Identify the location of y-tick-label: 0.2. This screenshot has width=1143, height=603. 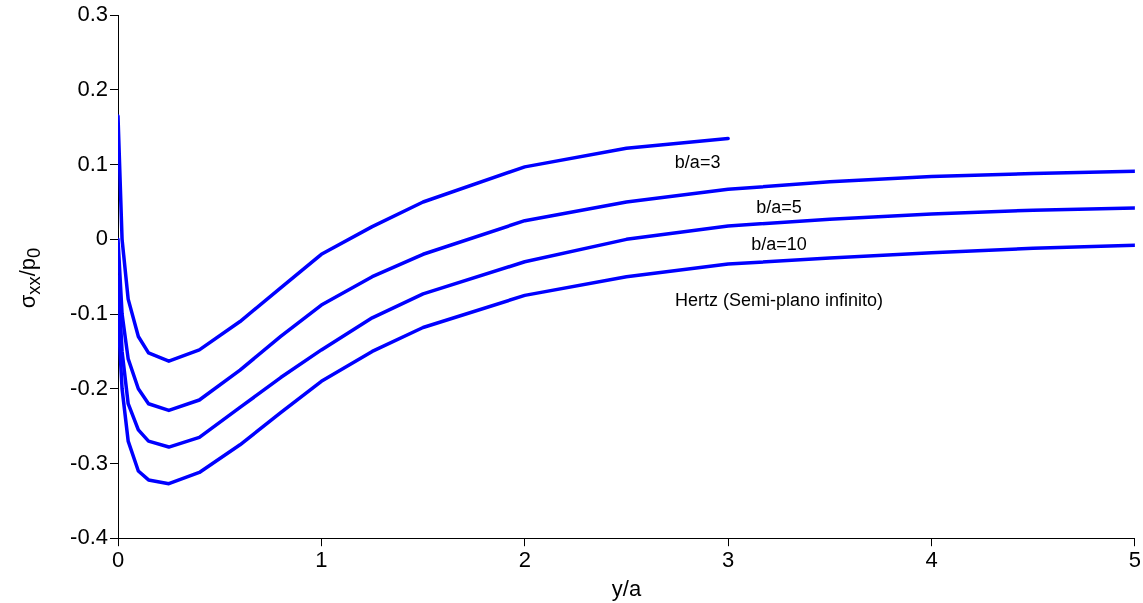
(92, 88).